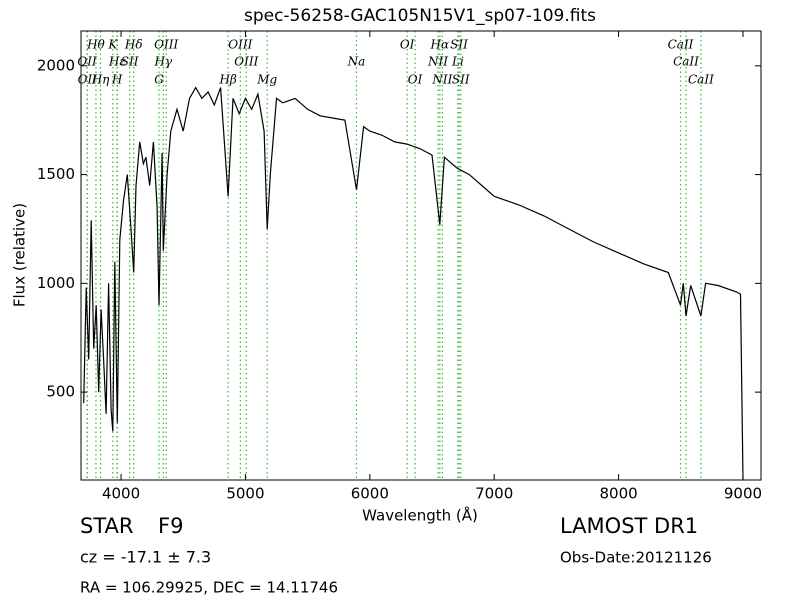 Image resolution: width=800 pixels, height=600 pixels. I want to click on x-tick-label: 6000, so click(370, 494).